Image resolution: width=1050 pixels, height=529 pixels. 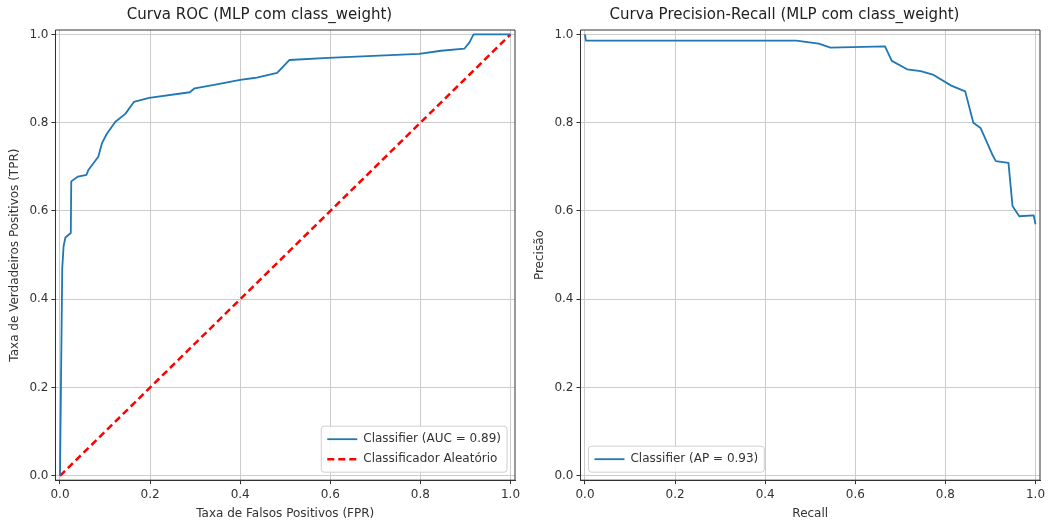 What do you see at coordinates (810, 512) in the screenshot?
I see `x-axis-title: Recall` at bounding box center [810, 512].